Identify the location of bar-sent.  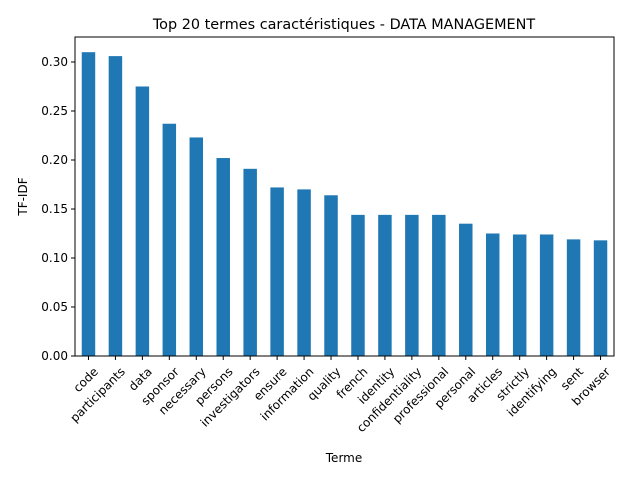
(573, 297).